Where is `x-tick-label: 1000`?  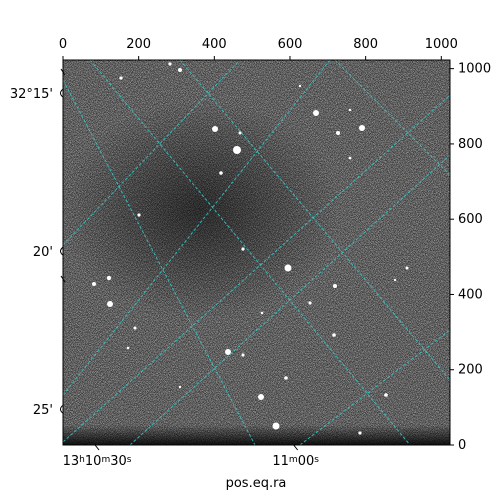
x-tick-label: 1000 is located at coordinates (441, 44).